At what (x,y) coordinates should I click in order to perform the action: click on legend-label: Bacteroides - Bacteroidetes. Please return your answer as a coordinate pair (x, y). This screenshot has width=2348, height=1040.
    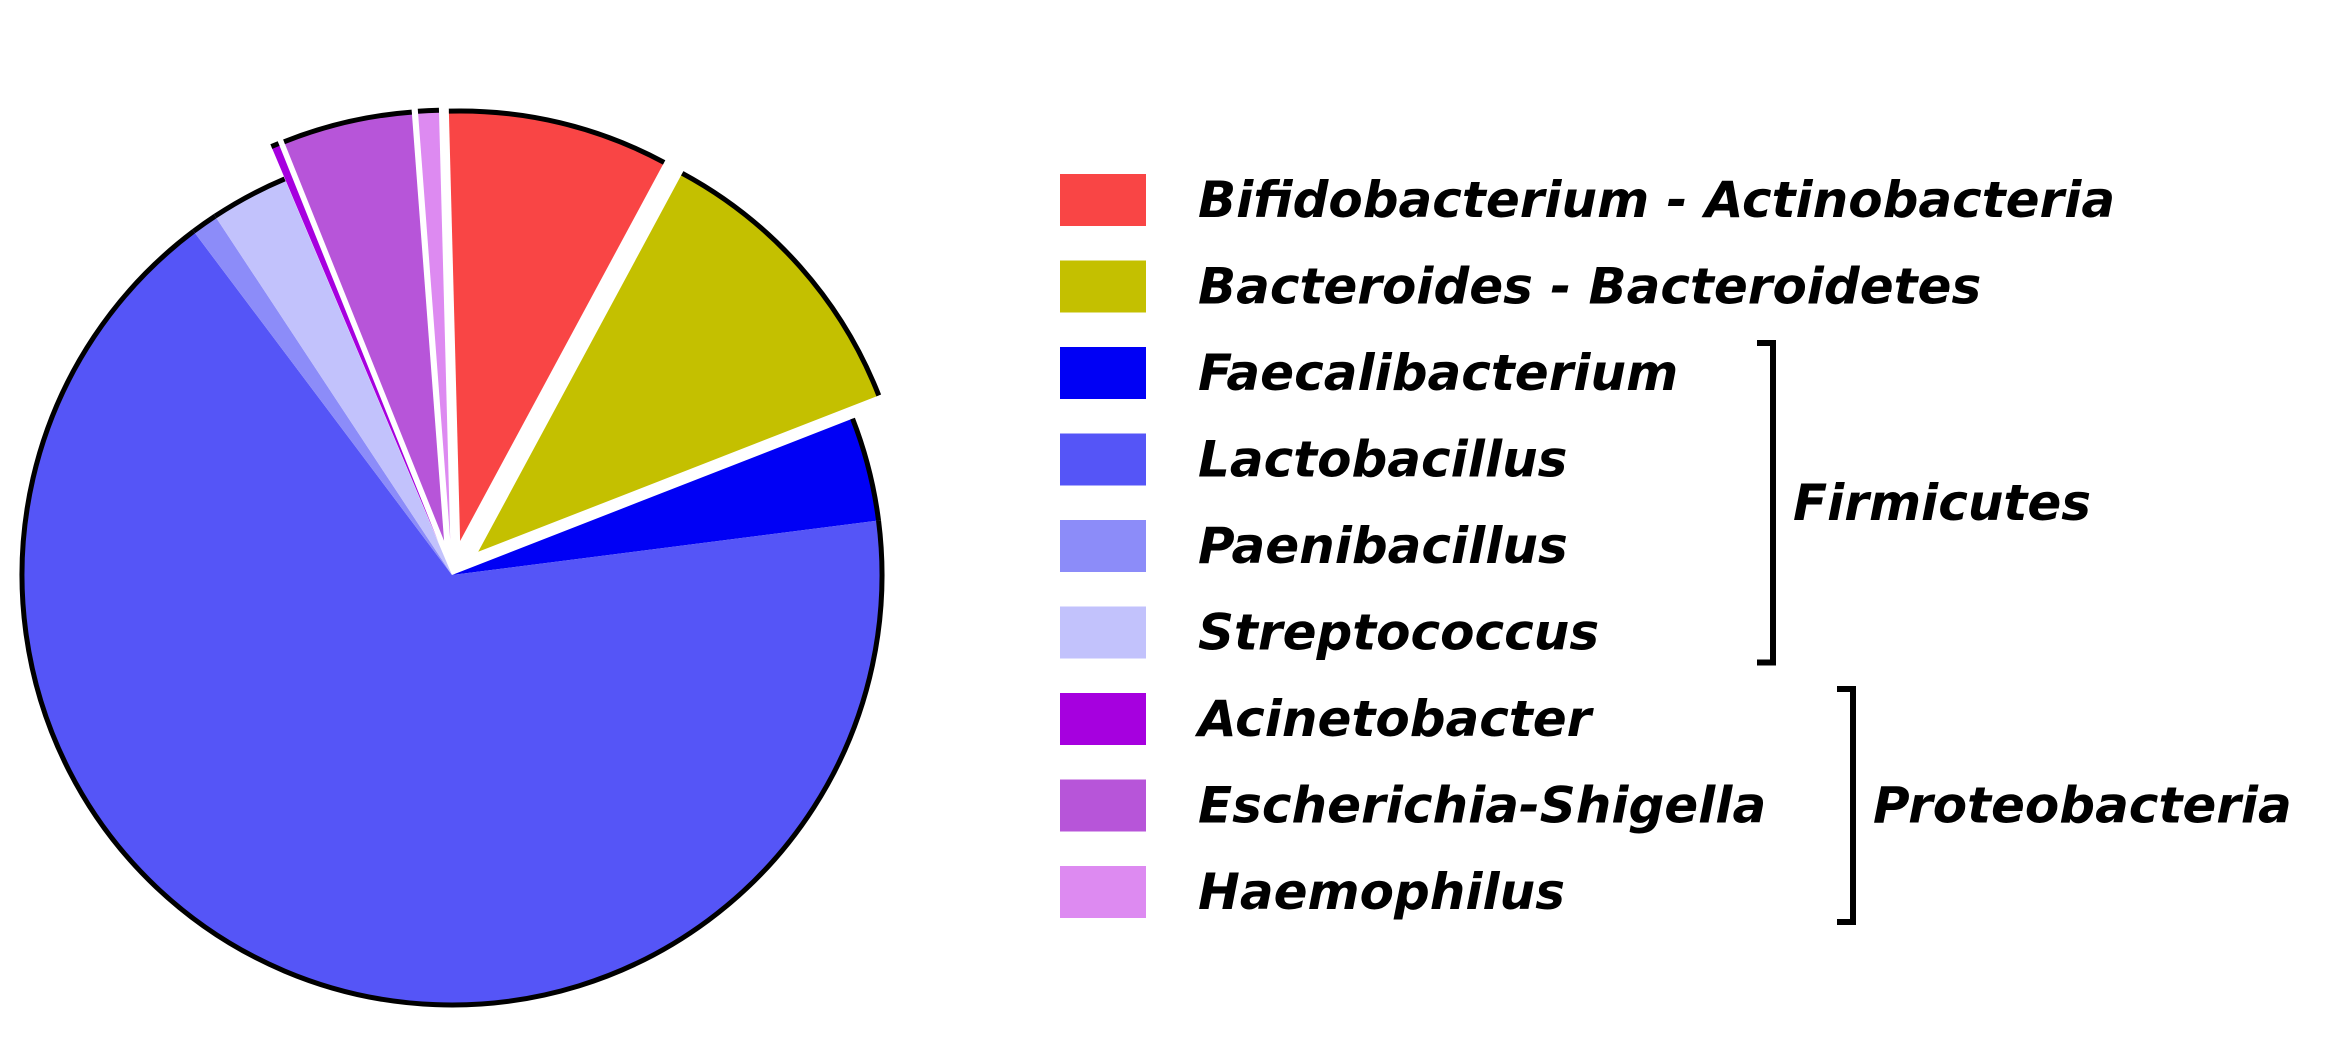
    Looking at the image, I should click on (1589, 287).